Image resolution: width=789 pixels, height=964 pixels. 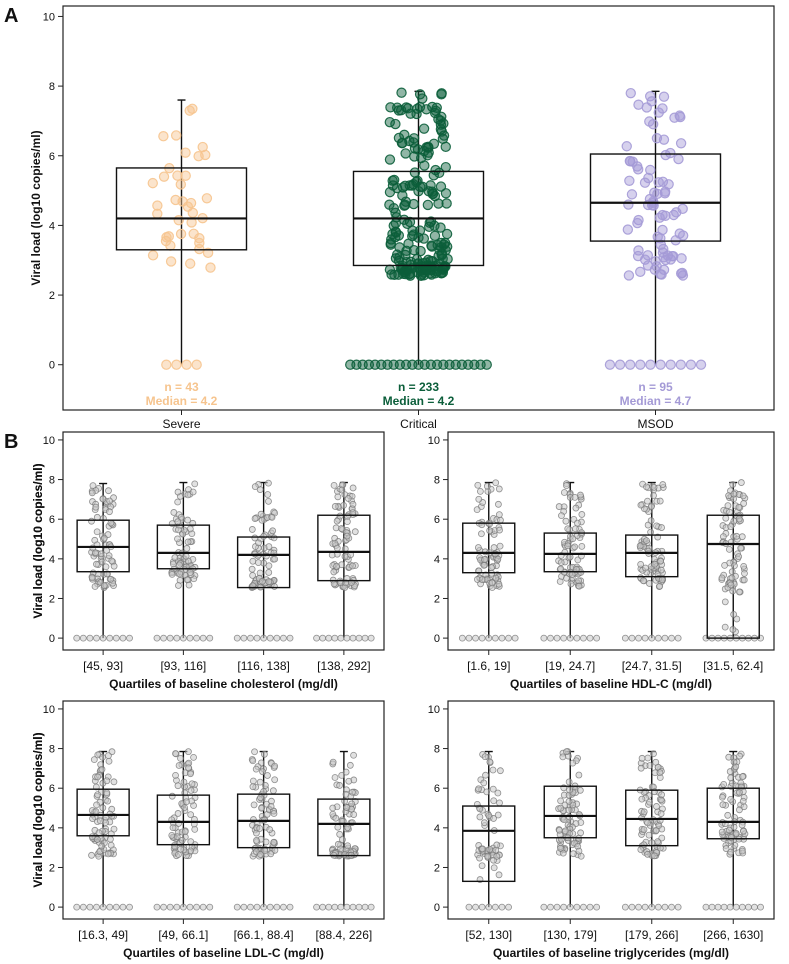 I want to click on y-tick-label: 6, so click(x=52, y=789).